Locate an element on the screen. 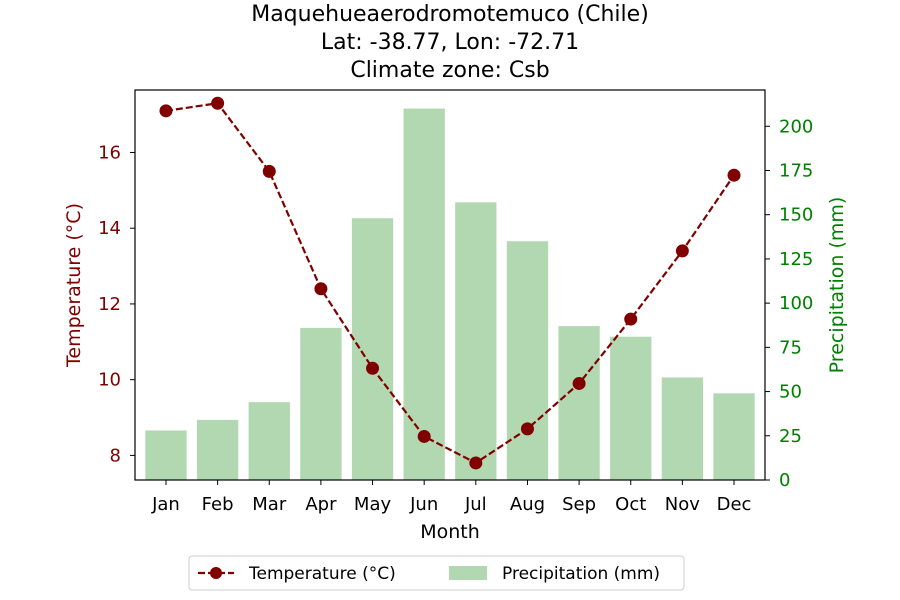 This screenshot has height=600, width=900. y-left-tick-label: 16 is located at coordinates (109, 152).